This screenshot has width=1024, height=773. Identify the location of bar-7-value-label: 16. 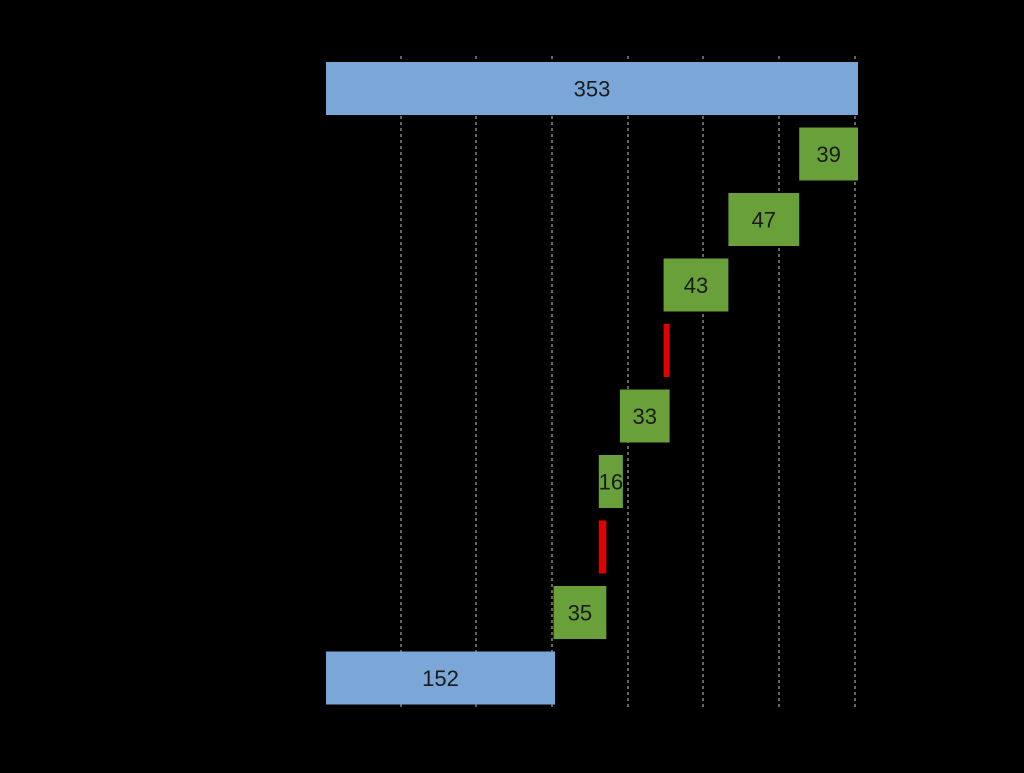
(611, 482).